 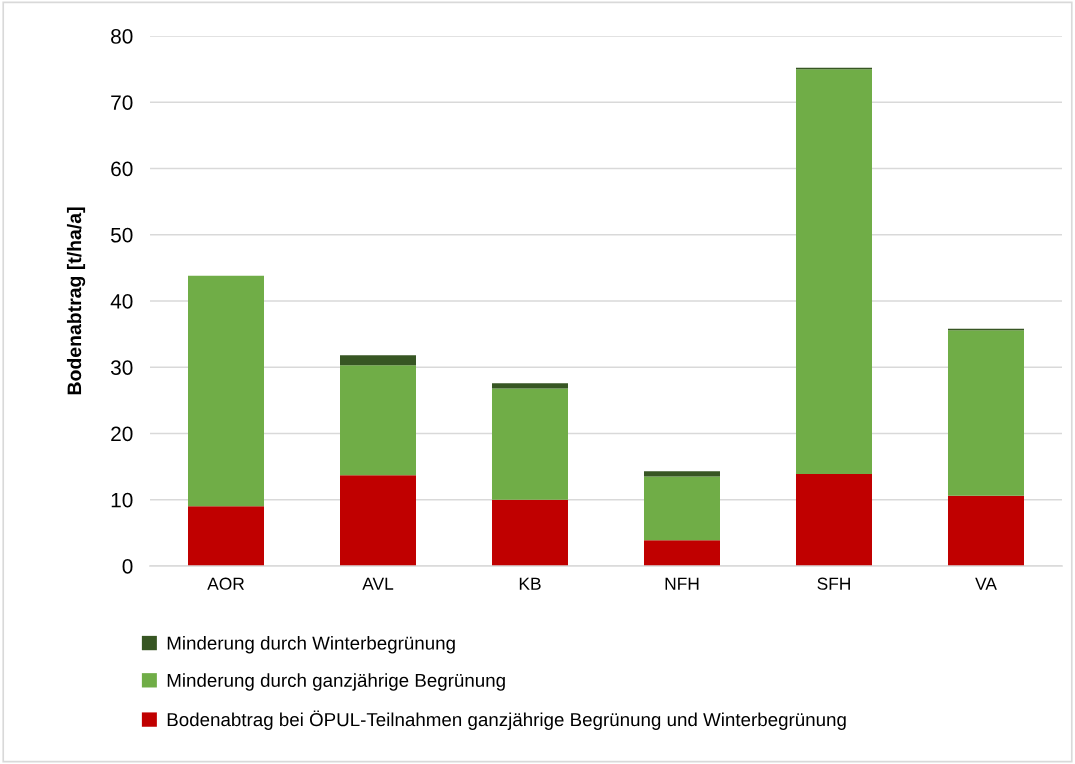 I want to click on legend-label: Bodenabtrag bei ÖPUL-Teilnahmen ganzjährige Begrünung und Winterbegrünung, so click(x=506, y=720).